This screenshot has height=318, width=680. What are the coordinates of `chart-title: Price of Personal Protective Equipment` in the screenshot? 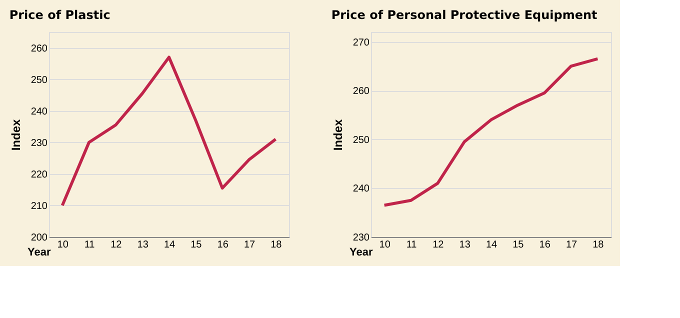 It's located at (464, 15).